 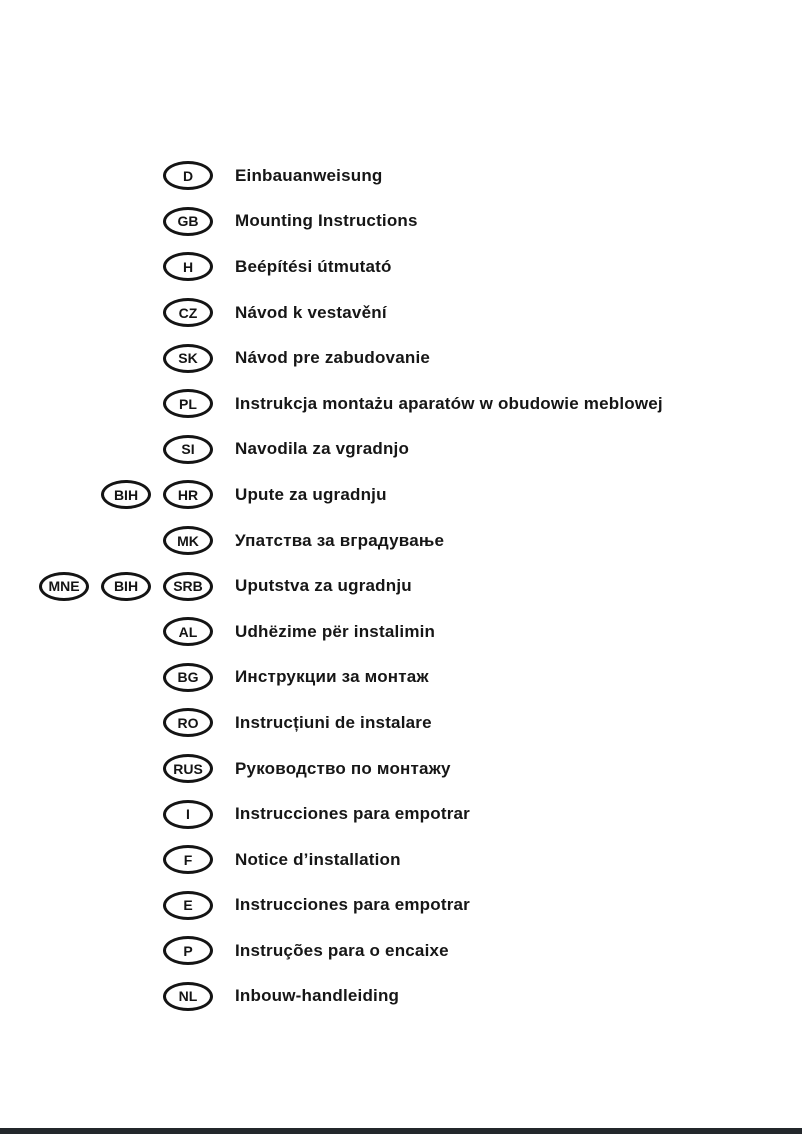 What do you see at coordinates (342, 950) in the screenshot?
I see `language-row-label: Instruções para o encaixe` at bounding box center [342, 950].